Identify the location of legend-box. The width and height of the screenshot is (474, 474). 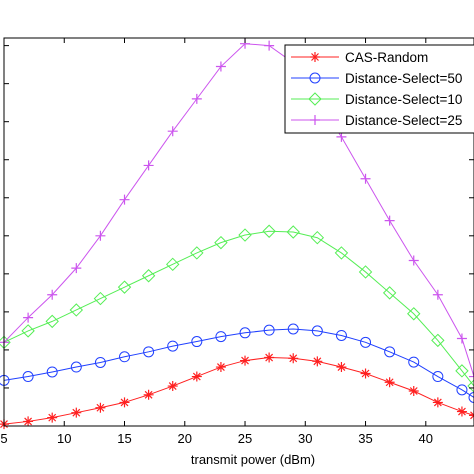
(379, 89).